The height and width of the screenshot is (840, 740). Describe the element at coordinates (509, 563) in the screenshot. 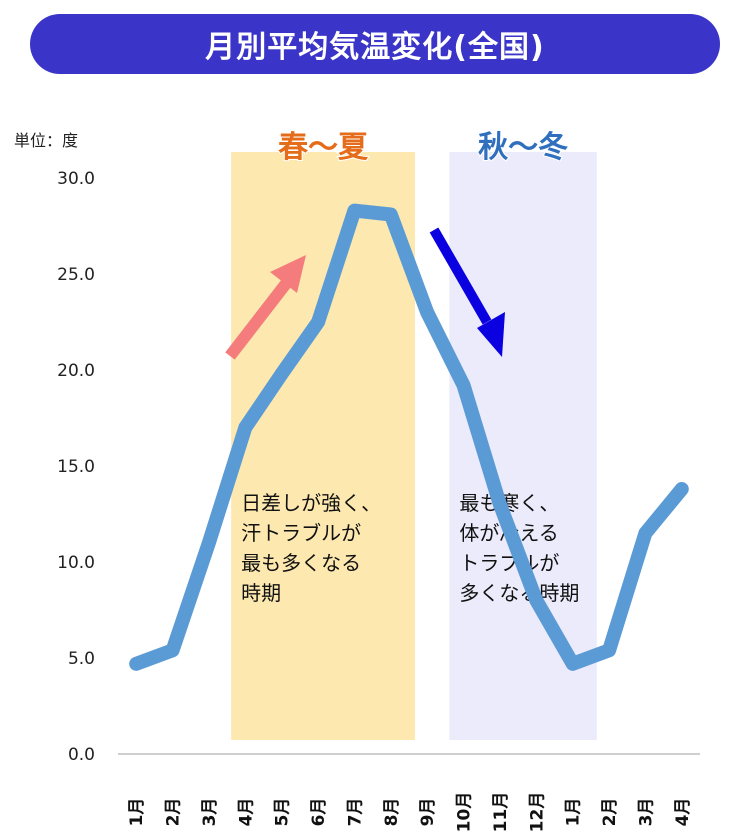

I see `season-note-line: トラブルが` at that location.